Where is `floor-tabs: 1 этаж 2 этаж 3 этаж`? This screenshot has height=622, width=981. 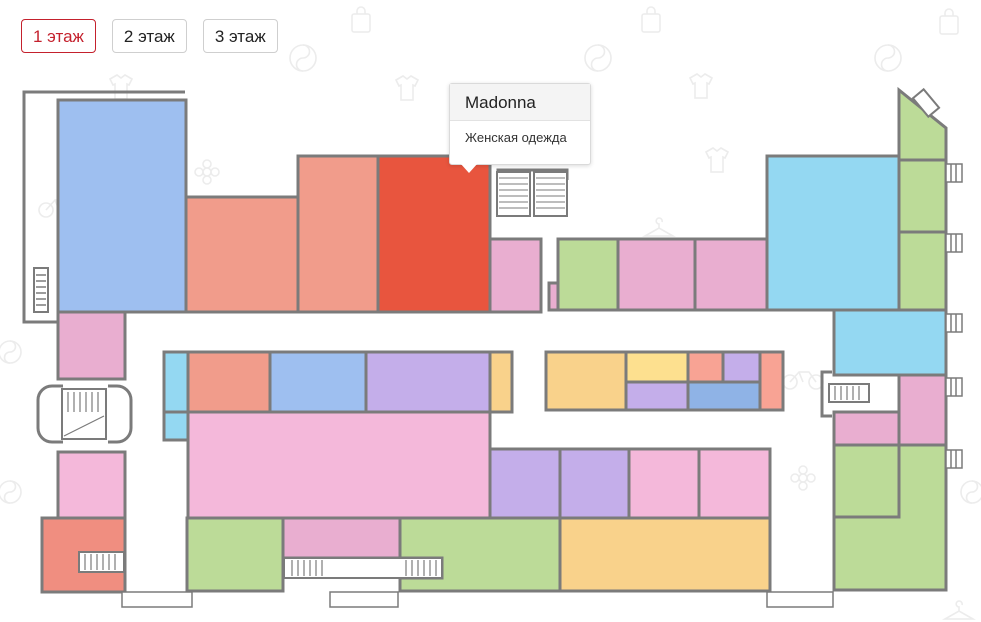
floor-tabs: 1 этаж 2 этаж 3 этаж is located at coordinates (157, 36).